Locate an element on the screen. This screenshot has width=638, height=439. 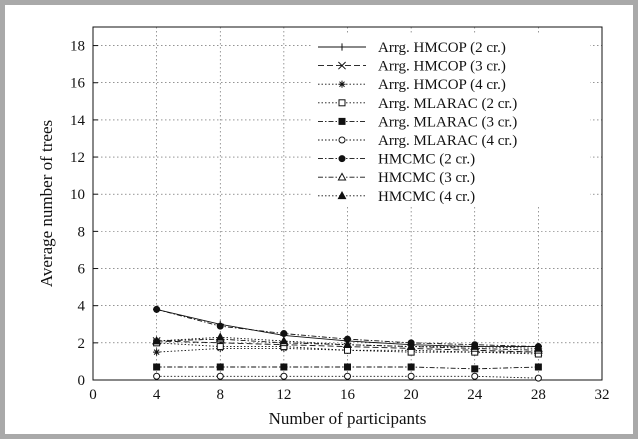
legend-label-0: Arrg. HMCOP (2 cr.) is located at coordinates (442, 48).